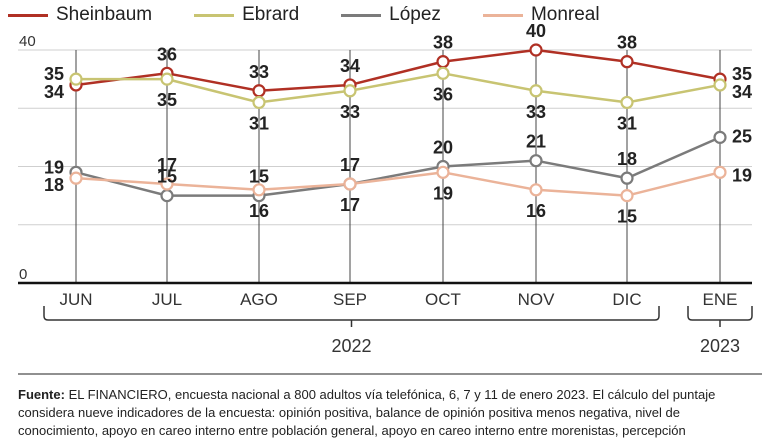 This screenshot has height=440, width=775. Describe the element at coordinates (536, 211) in the screenshot. I see `data-label-3-5: 16` at that location.